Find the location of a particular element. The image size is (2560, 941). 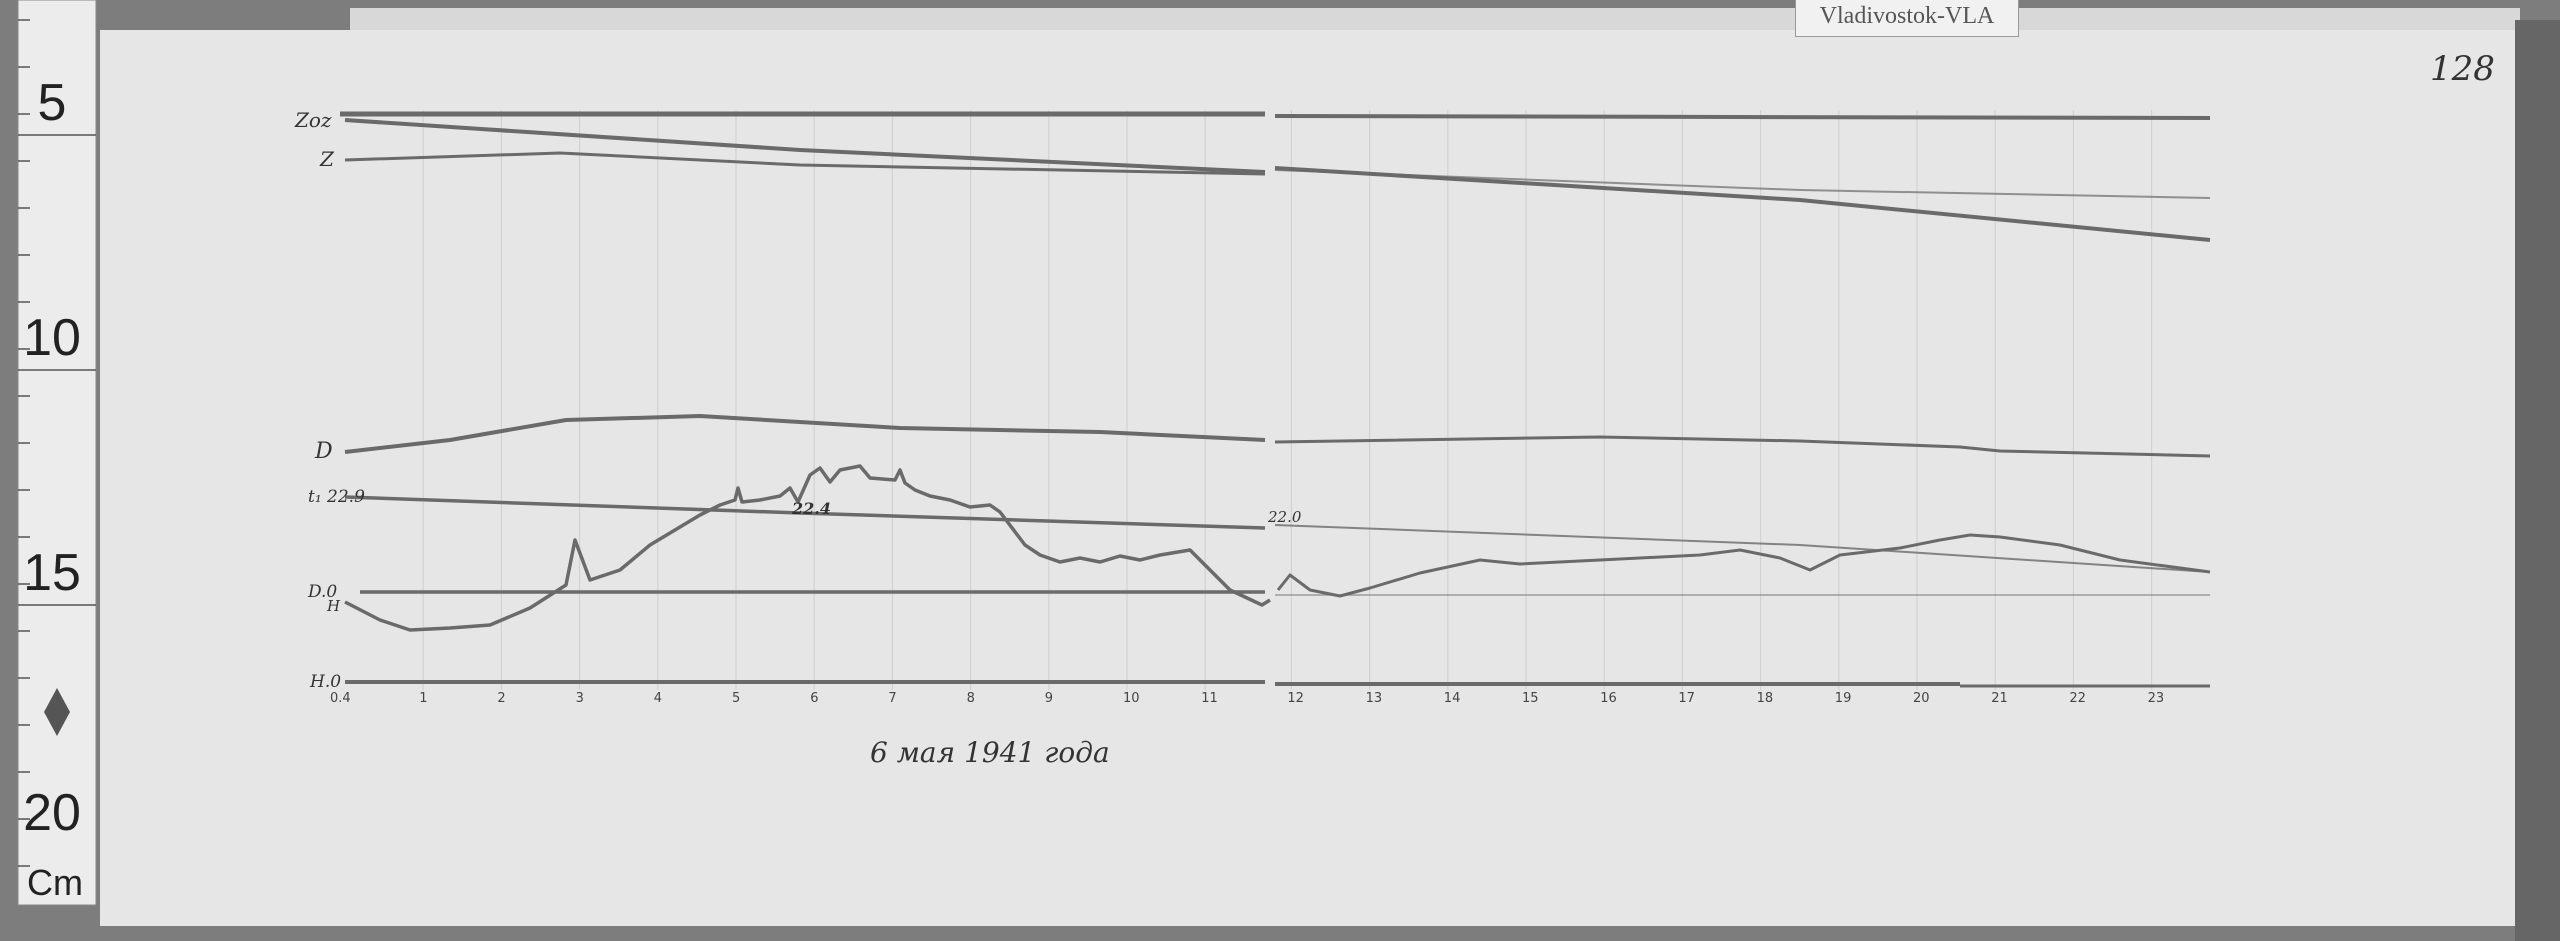

label-d0: D.0 is located at coordinates (322, 592).